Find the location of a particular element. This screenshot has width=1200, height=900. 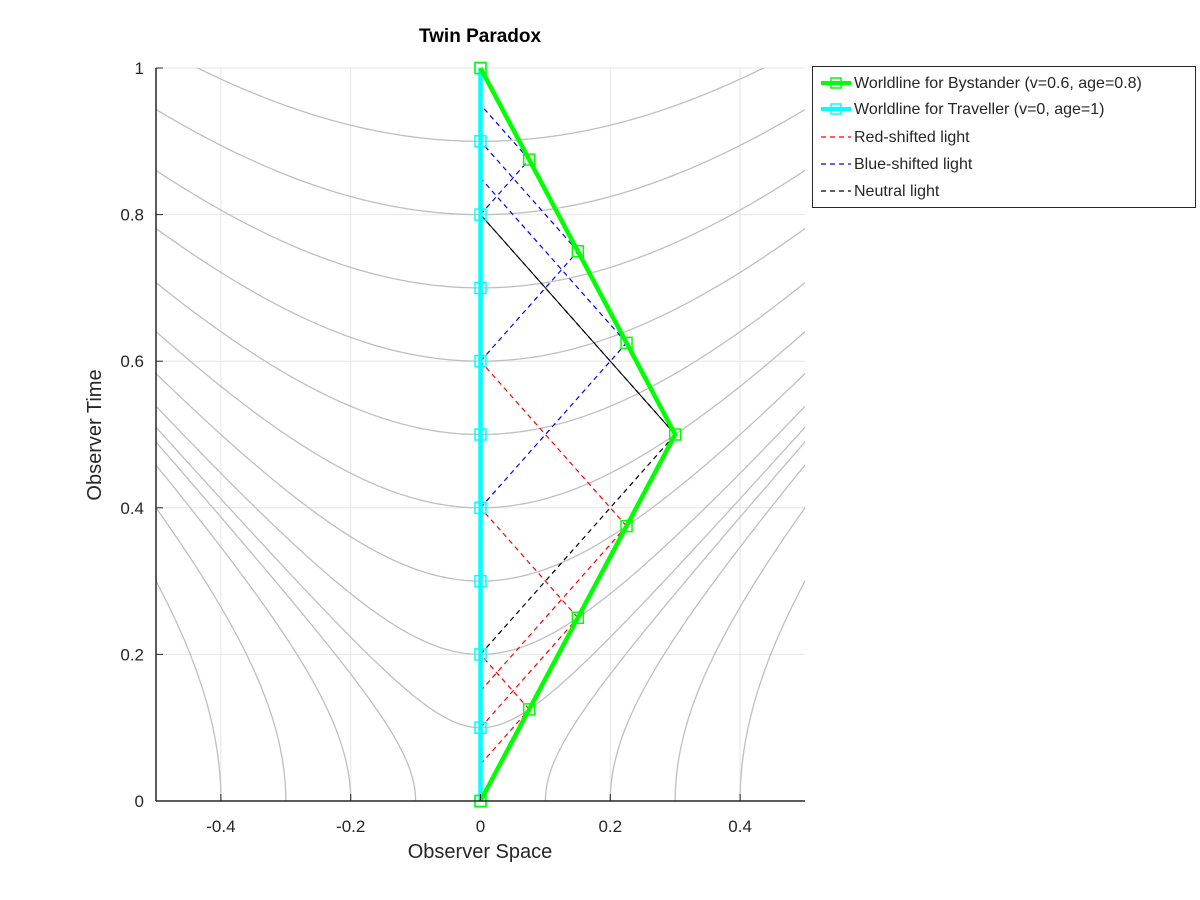

x-tick-label: 0.2 is located at coordinates (610, 826).